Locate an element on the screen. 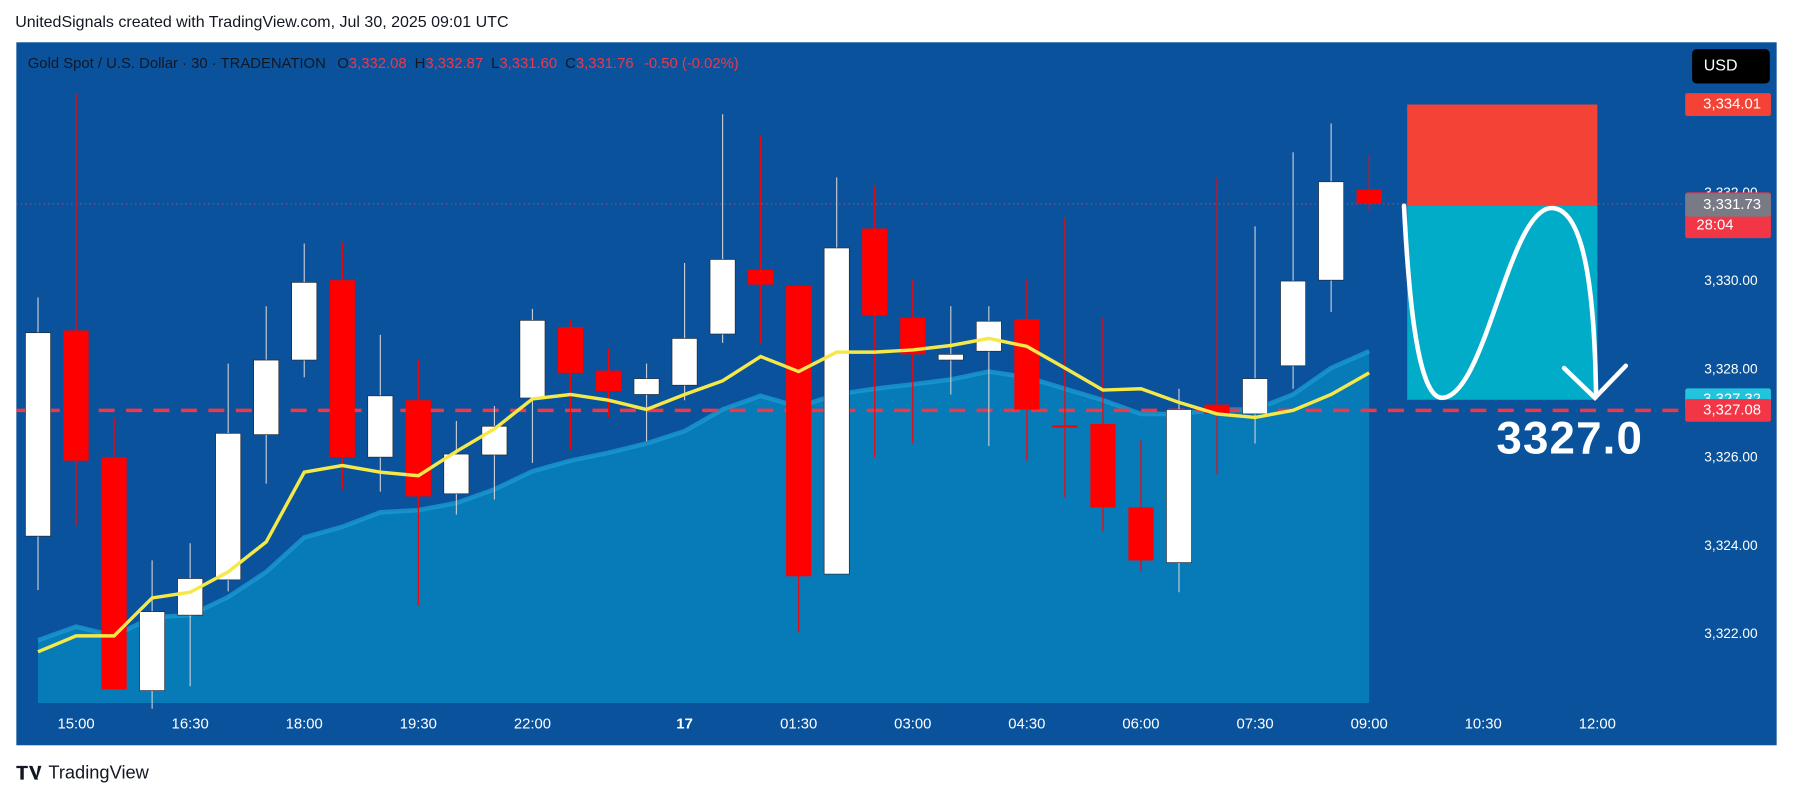 This screenshot has height=799, width=1793. price-label: 3,331.73 is located at coordinates (1732, 205).